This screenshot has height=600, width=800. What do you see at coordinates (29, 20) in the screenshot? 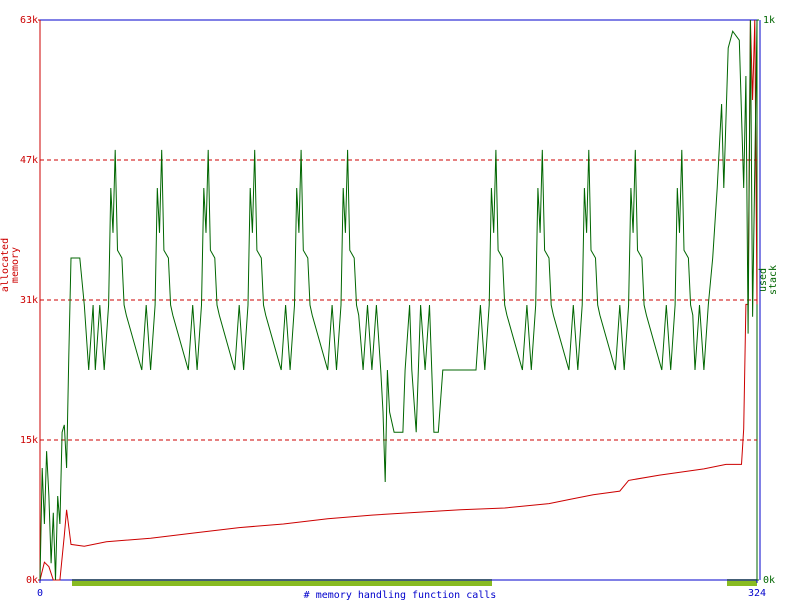
I see `y-tick-label: 63k` at bounding box center [29, 20].